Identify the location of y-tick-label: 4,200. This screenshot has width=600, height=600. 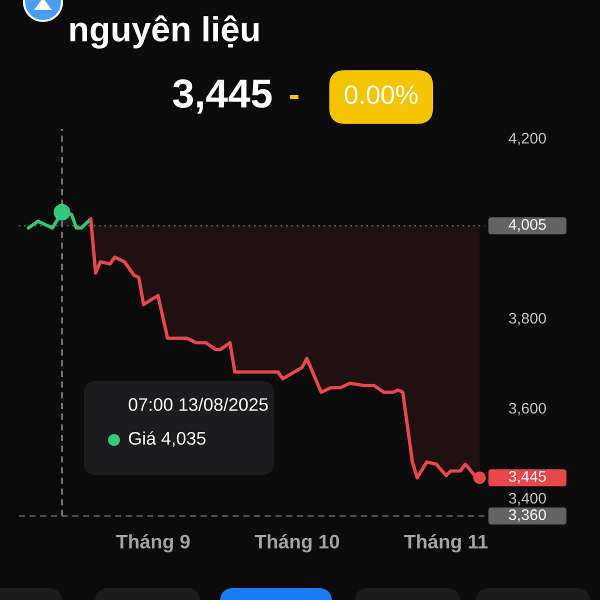
(527, 139).